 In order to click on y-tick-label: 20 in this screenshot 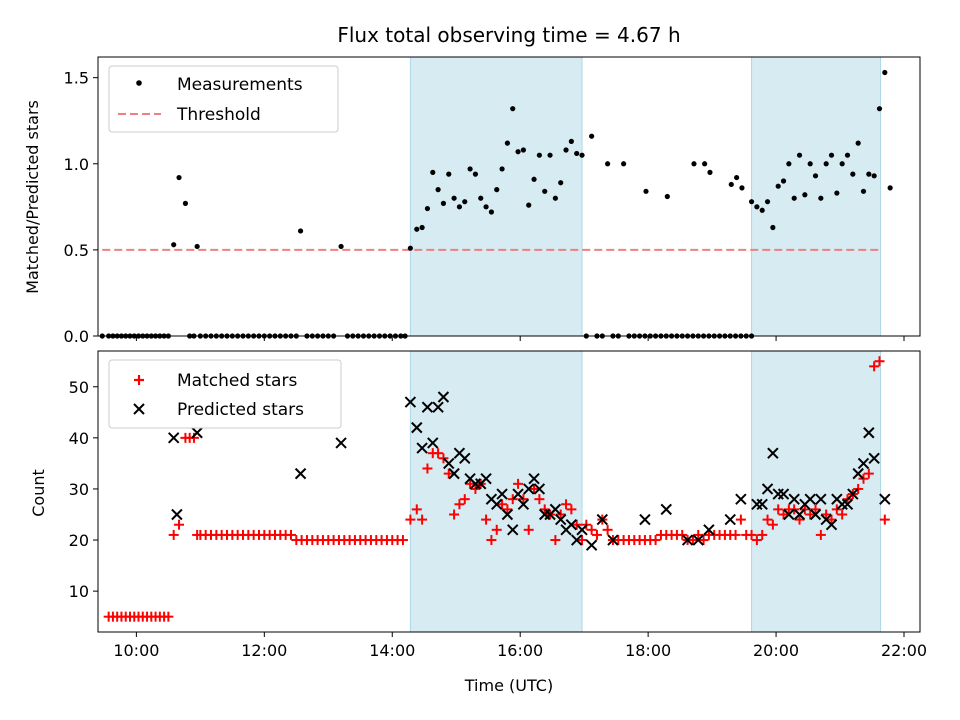, I will do `click(79, 540)`.